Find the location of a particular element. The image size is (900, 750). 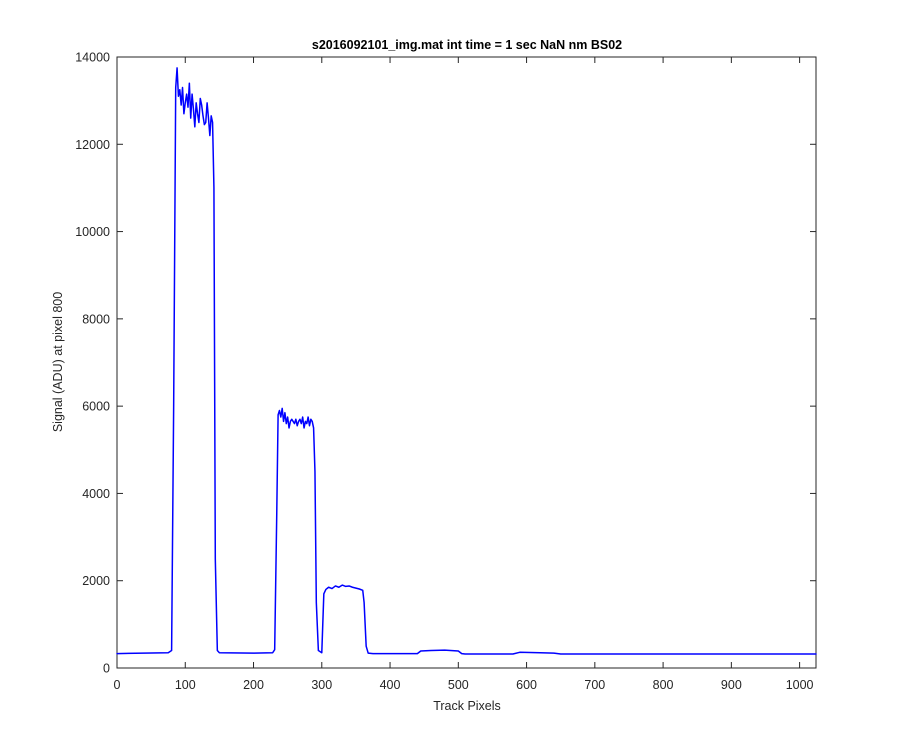

x-tick-label: 500 is located at coordinates (458, 685).